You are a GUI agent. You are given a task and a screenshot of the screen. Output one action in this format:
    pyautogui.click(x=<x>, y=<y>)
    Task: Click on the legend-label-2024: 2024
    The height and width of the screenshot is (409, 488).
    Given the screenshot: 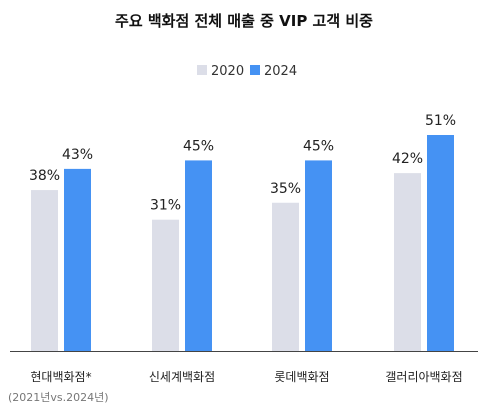 What is the action you would take?
    pyautogui.click(x=280, y=71)
    